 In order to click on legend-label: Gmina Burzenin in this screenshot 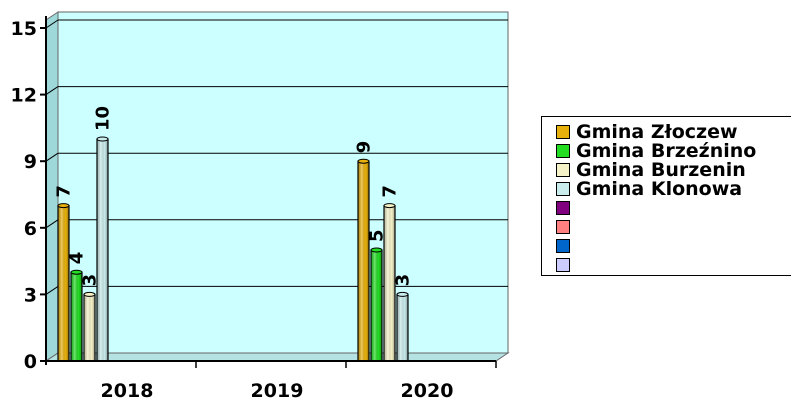, I will do `click(661, 170)`.